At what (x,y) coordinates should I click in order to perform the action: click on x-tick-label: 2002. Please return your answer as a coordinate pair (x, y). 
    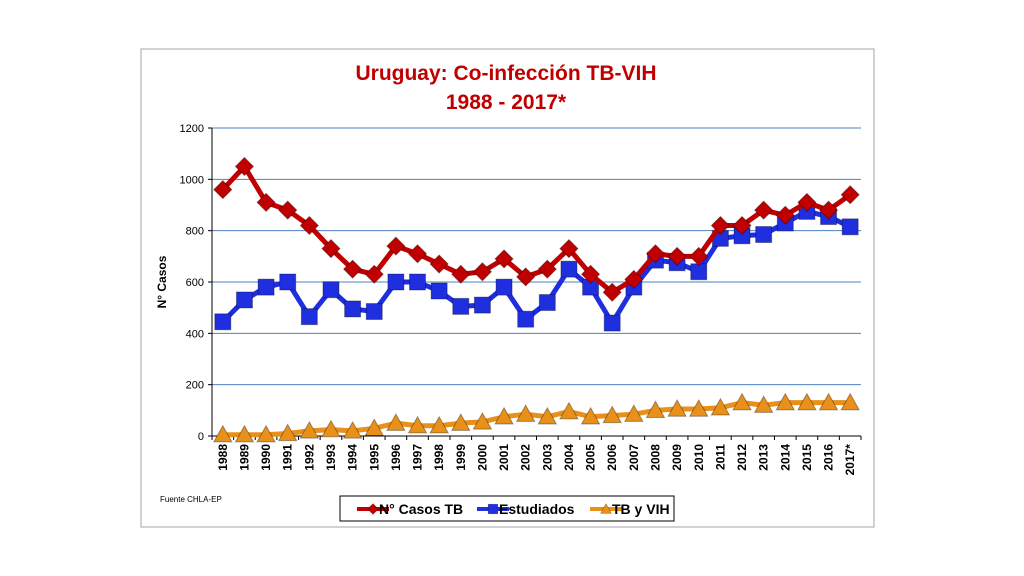
    Looking at the image, I should click on (526, 457).